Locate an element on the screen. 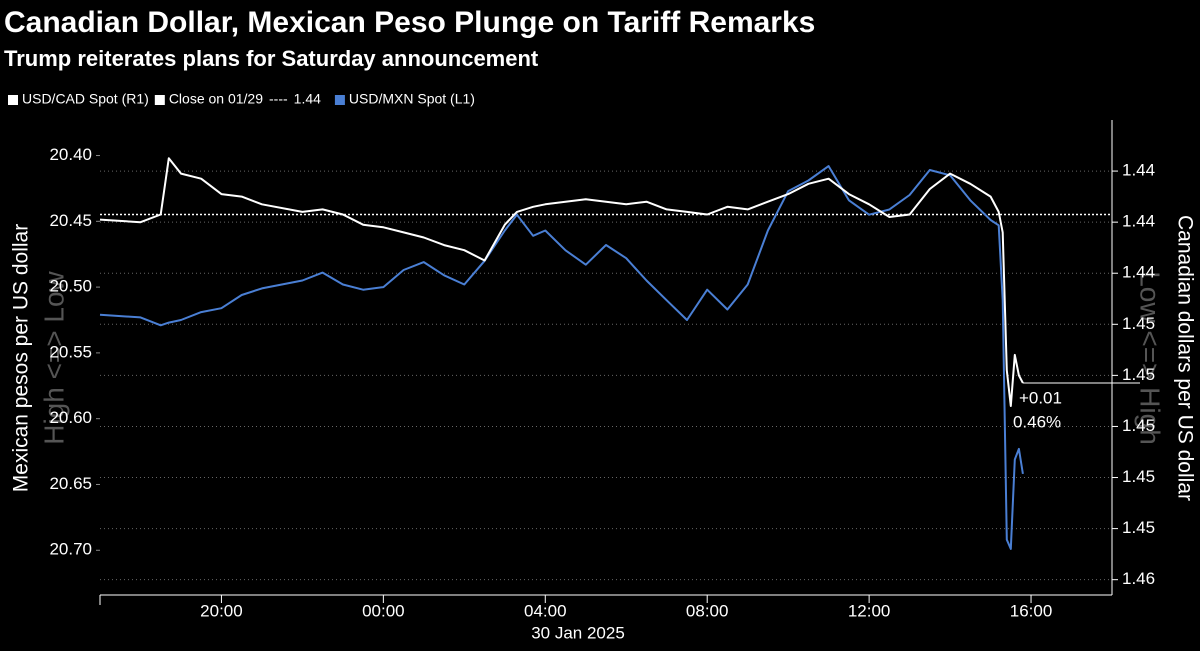 The height and width of the screenshot is (651, 1200). x-tick-label: 16:00 is located at coordinates (1031, 610).